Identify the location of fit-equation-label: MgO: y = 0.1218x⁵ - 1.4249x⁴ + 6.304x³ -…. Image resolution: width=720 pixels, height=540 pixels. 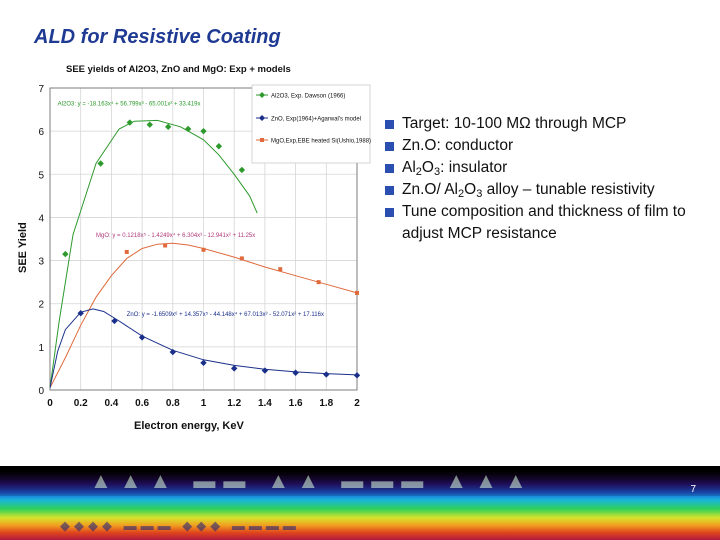
(175, 235).